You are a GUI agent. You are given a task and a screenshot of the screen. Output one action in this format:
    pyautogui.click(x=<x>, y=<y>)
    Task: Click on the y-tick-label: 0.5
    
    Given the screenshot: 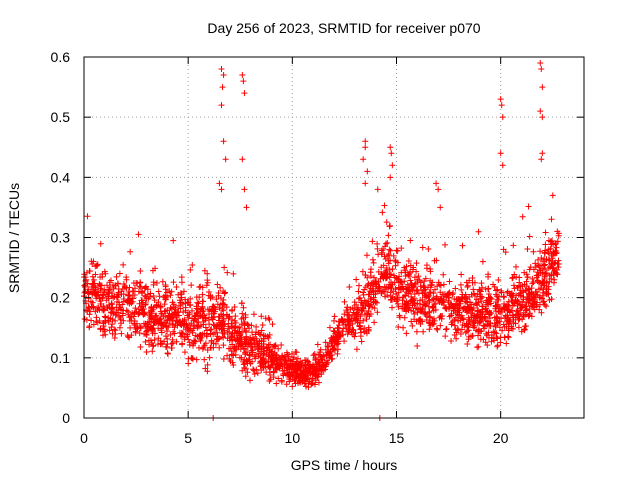 What is the action you would take?
    pyautogui.click(x=61, y=117)
    